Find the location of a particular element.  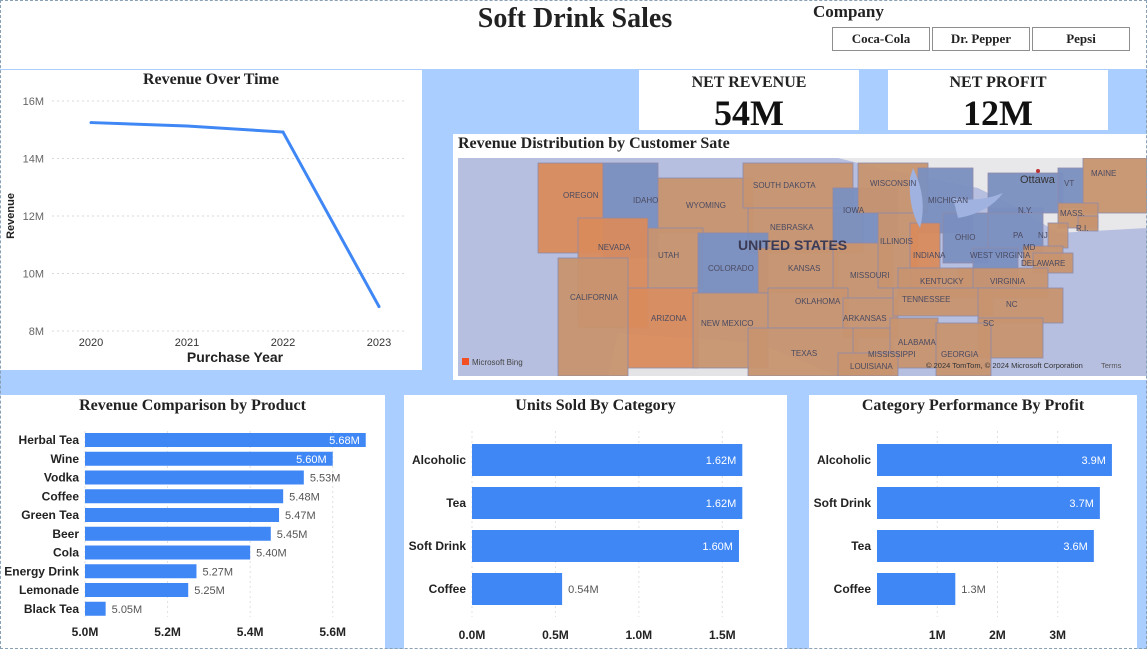

state-arizona is located at coordinates (663, 328).